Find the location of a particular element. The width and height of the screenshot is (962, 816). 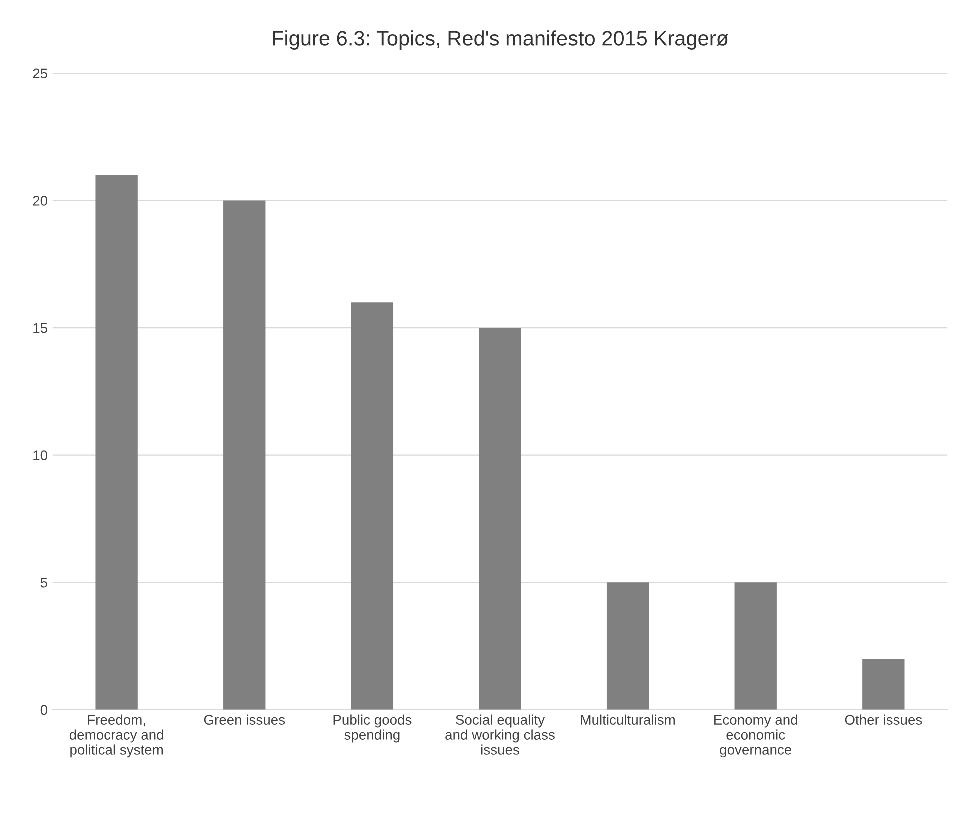

x-tick-label: Green issues is located at coordinates (245, 719).